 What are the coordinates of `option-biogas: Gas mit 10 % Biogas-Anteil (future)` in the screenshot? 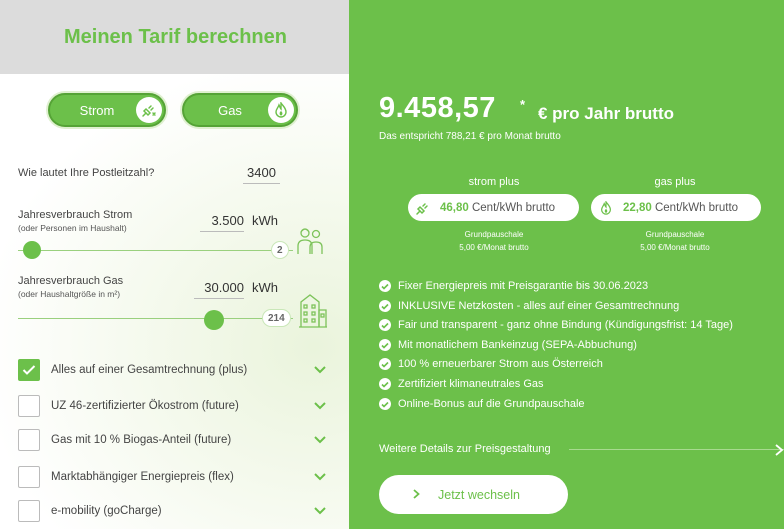 It's located at (173, 440).